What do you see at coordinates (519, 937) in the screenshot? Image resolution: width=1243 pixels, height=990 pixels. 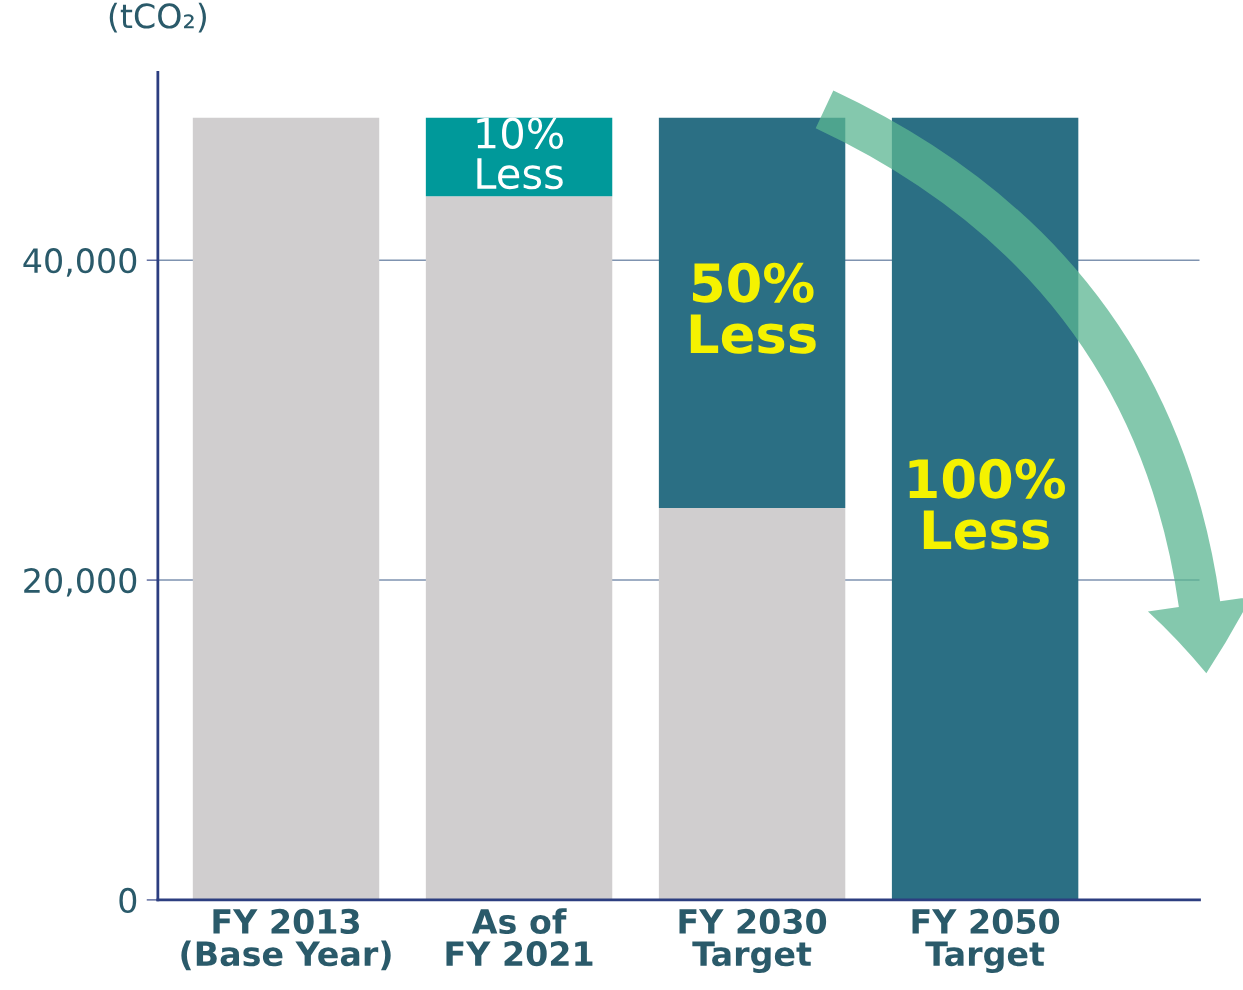 I see `x-tick-label: As of FY 2021` at bounding box center [519, 937].